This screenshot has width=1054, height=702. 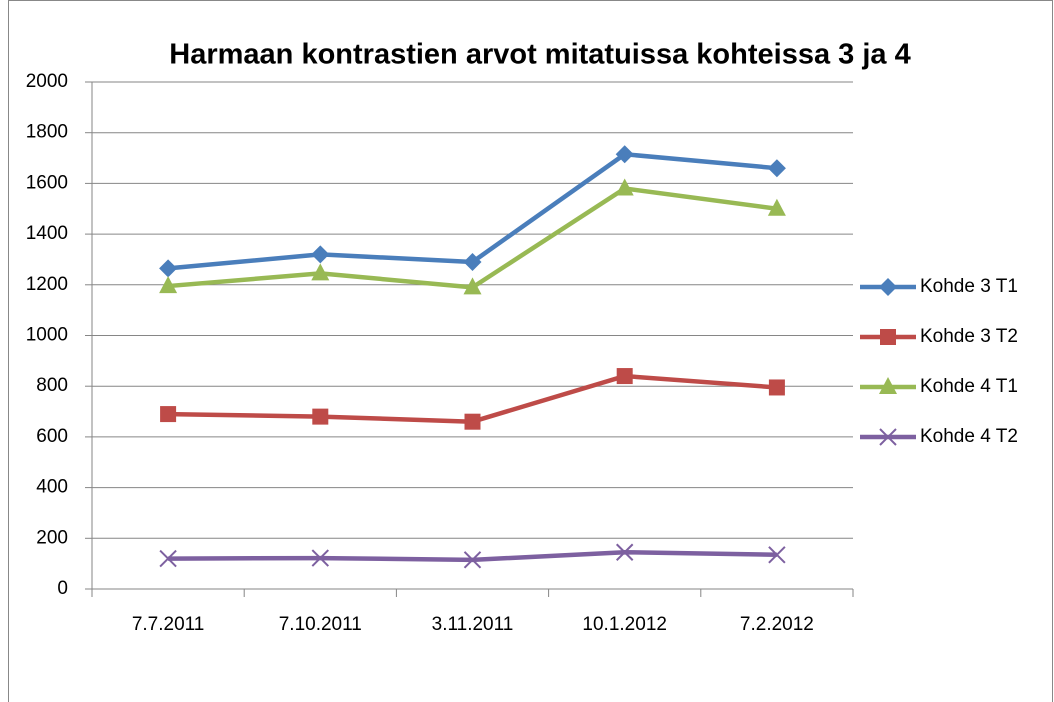 I want to click on y-tick-label: 800, so click(x=52, y=385).